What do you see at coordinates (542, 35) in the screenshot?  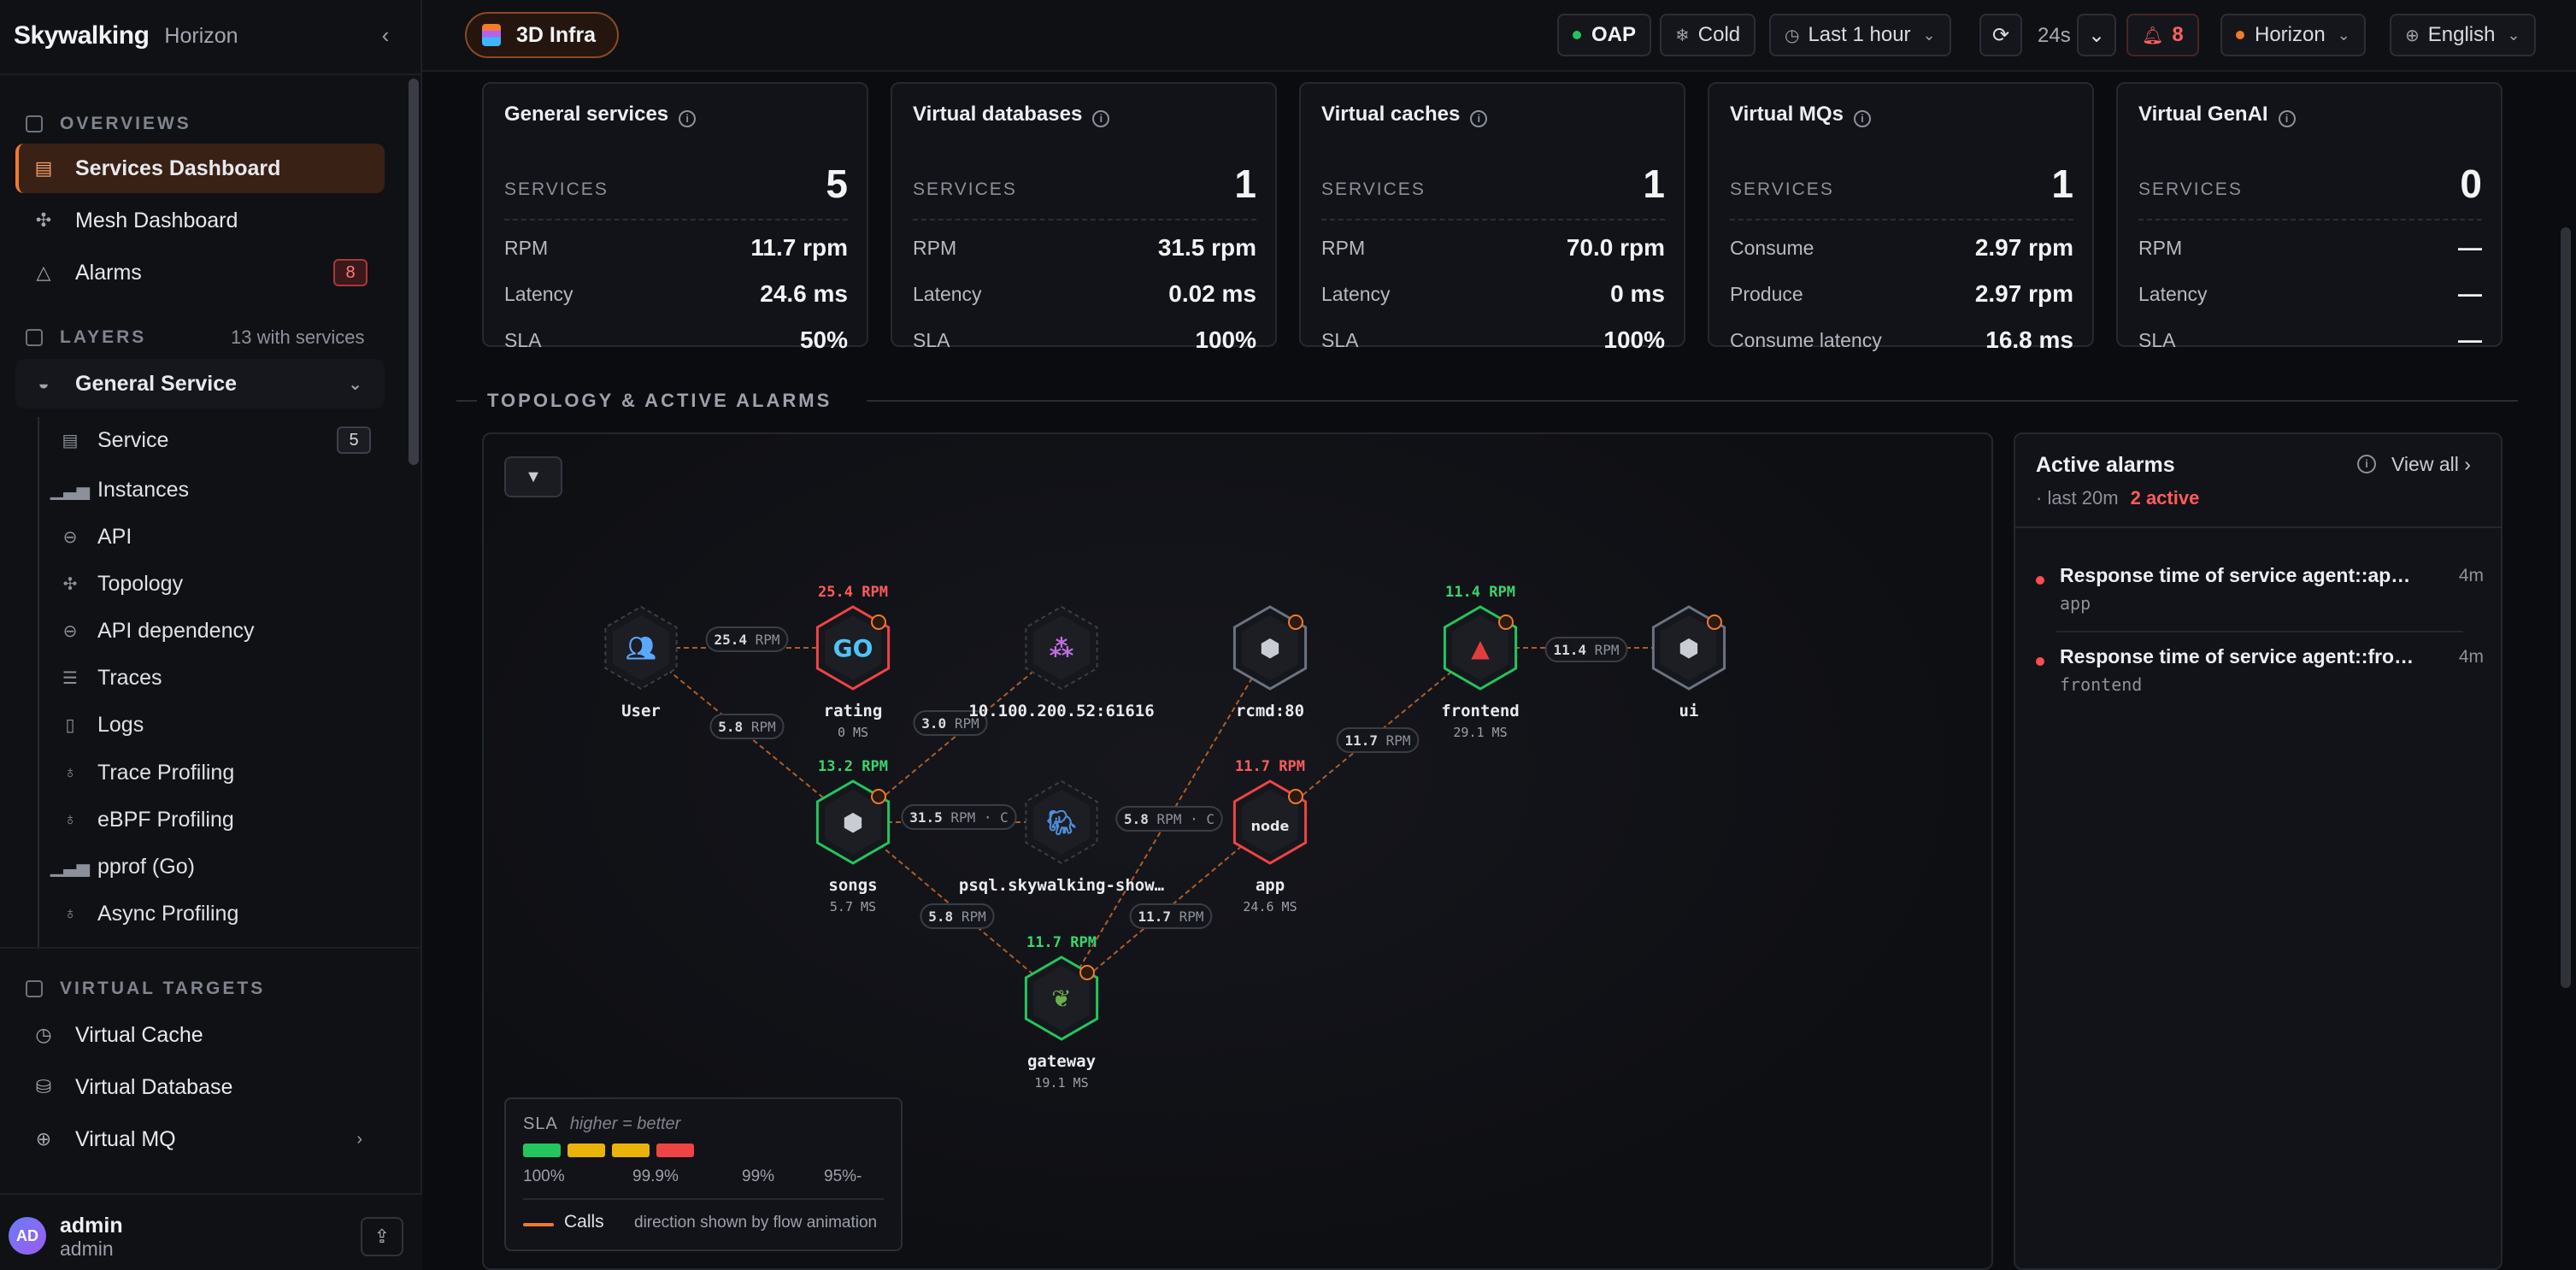 I see `3d-infra-button: 3D Infra` at bounding box center [542, 35].